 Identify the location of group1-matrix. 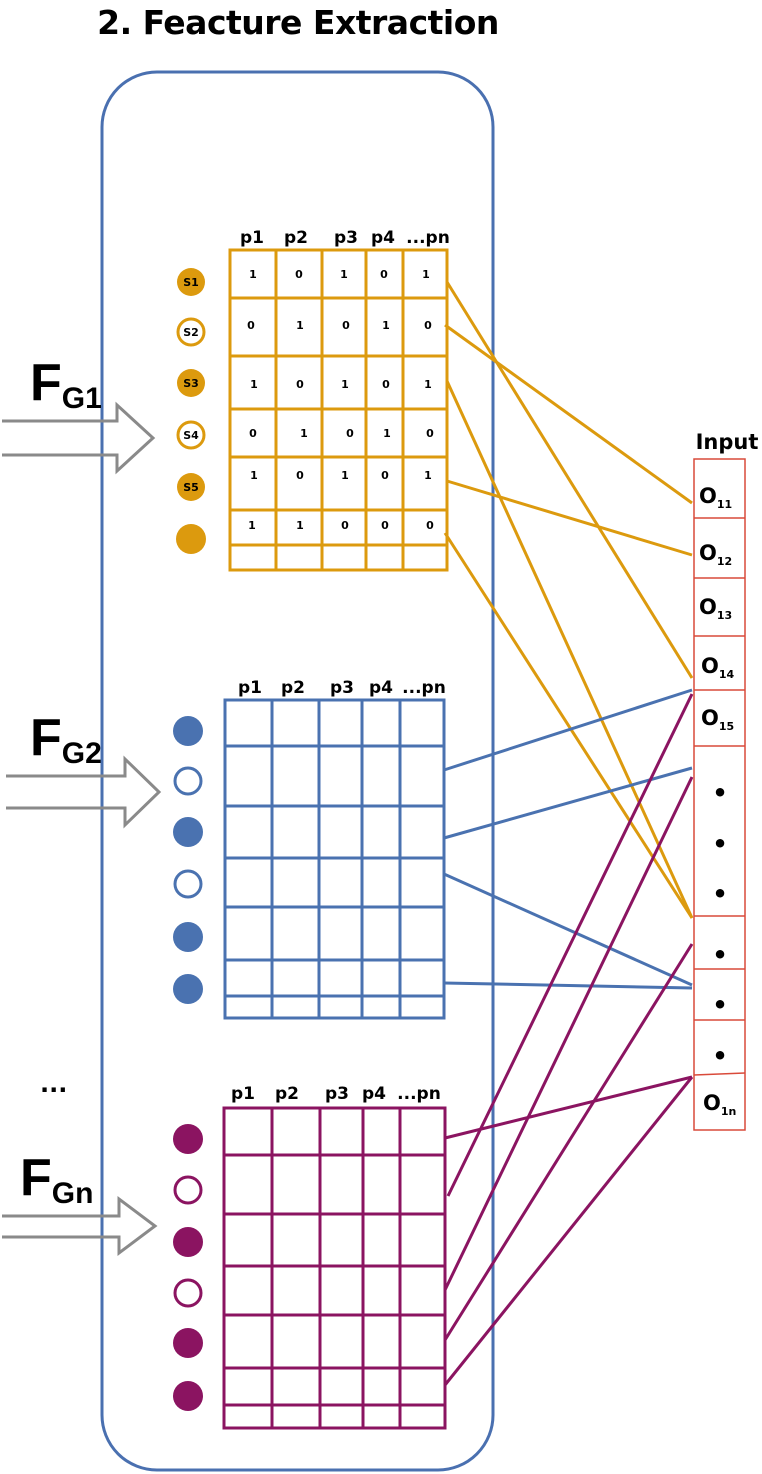
(338, 410).